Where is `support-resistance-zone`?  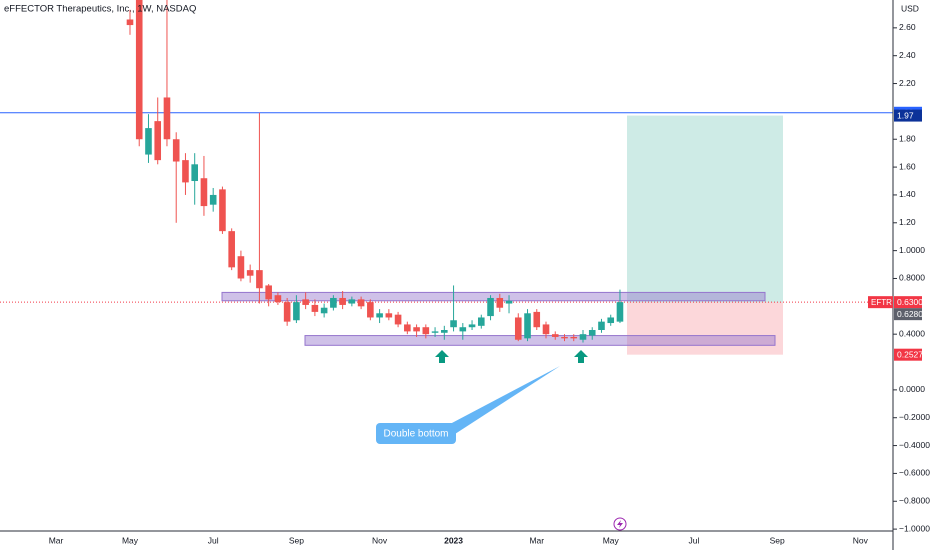 support-resistance-zone is located at coordinates (540, 340).